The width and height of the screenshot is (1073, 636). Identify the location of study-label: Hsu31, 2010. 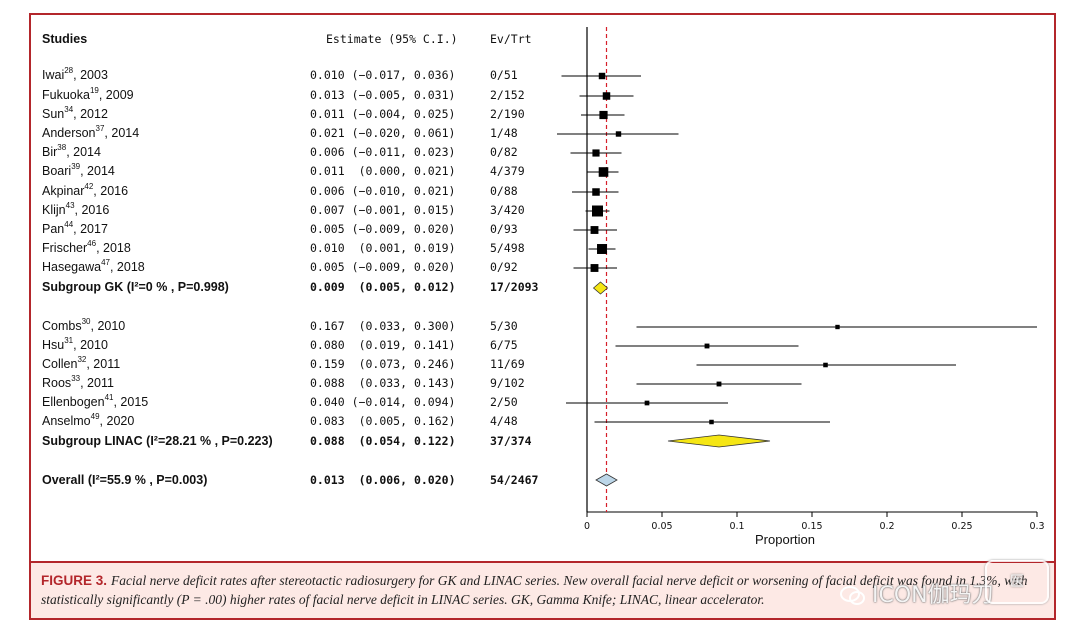
(75, 345).